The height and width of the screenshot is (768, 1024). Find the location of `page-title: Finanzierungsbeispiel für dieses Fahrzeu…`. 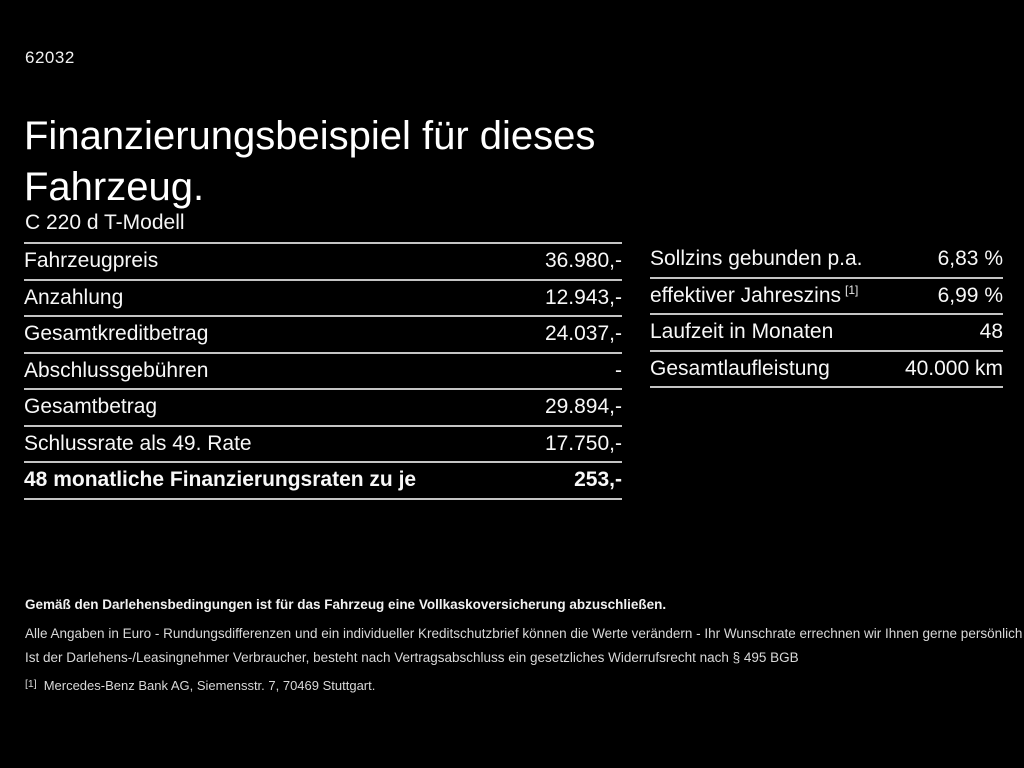

page-title: Finanzierungsbeispiel für dieses Fahrzeu… is located at coordinates (310, 161).